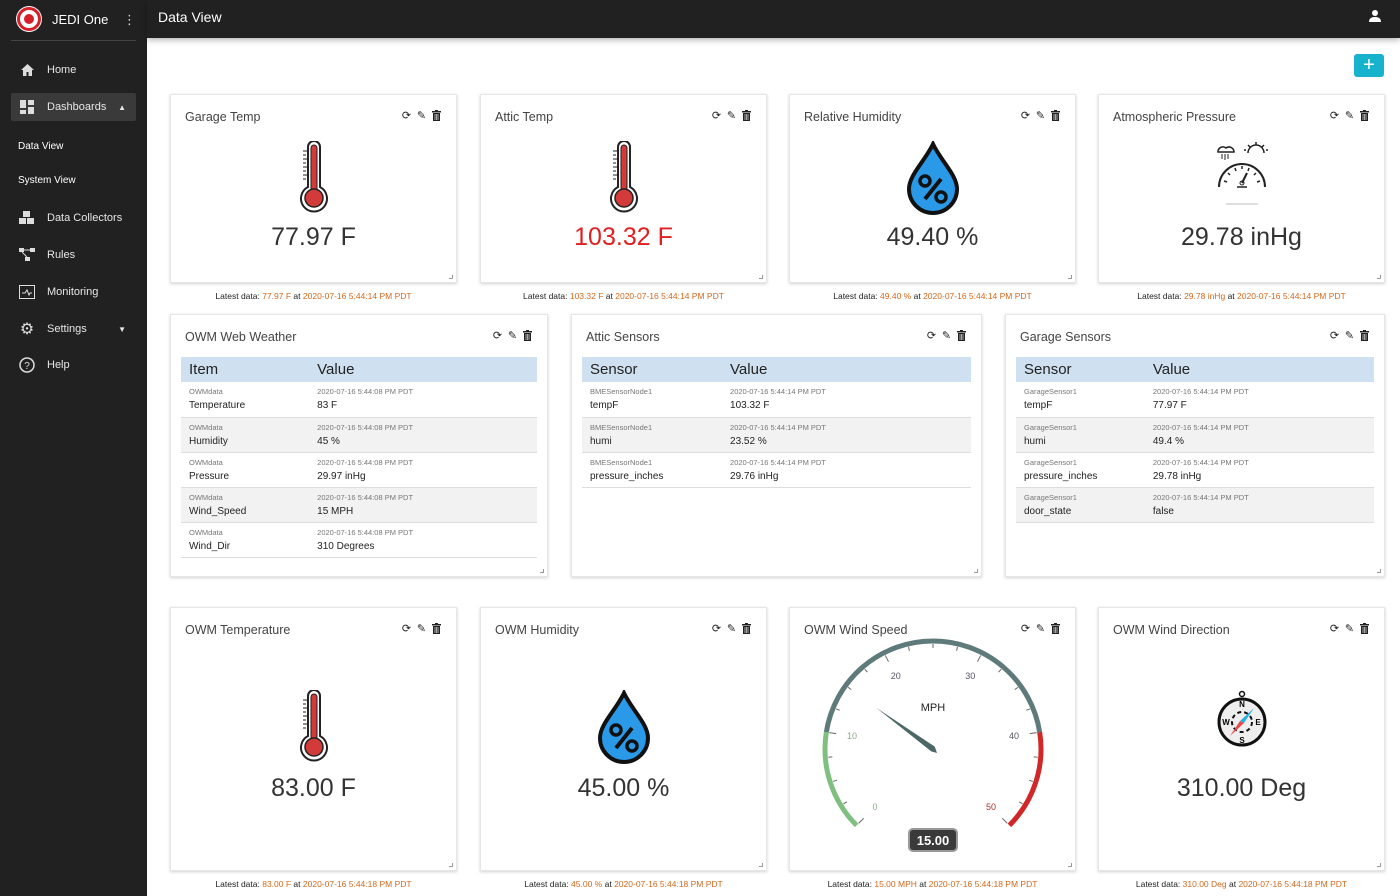 The height and width of the screenshot is (896, 1400). I want to click on sidebar-item-settings: ⚙ Settings ▼, so click(73, 329).